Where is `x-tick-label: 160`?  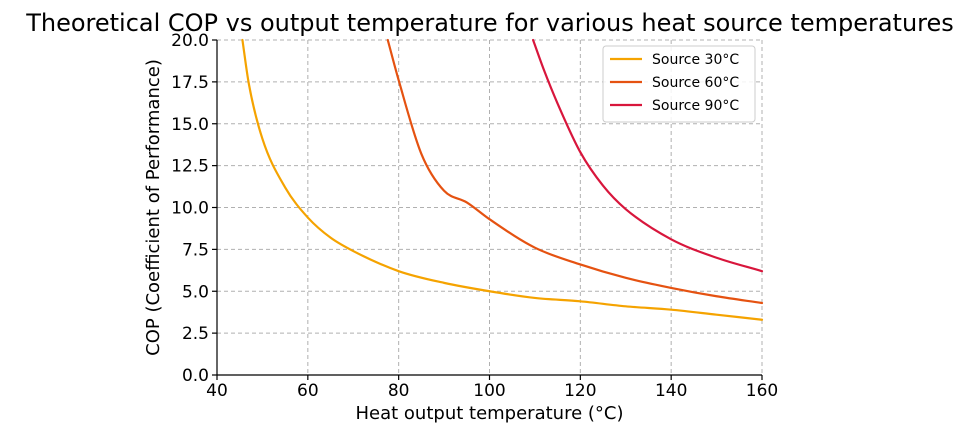
x-tick-label: 160 is located at coordinates (762, 391).